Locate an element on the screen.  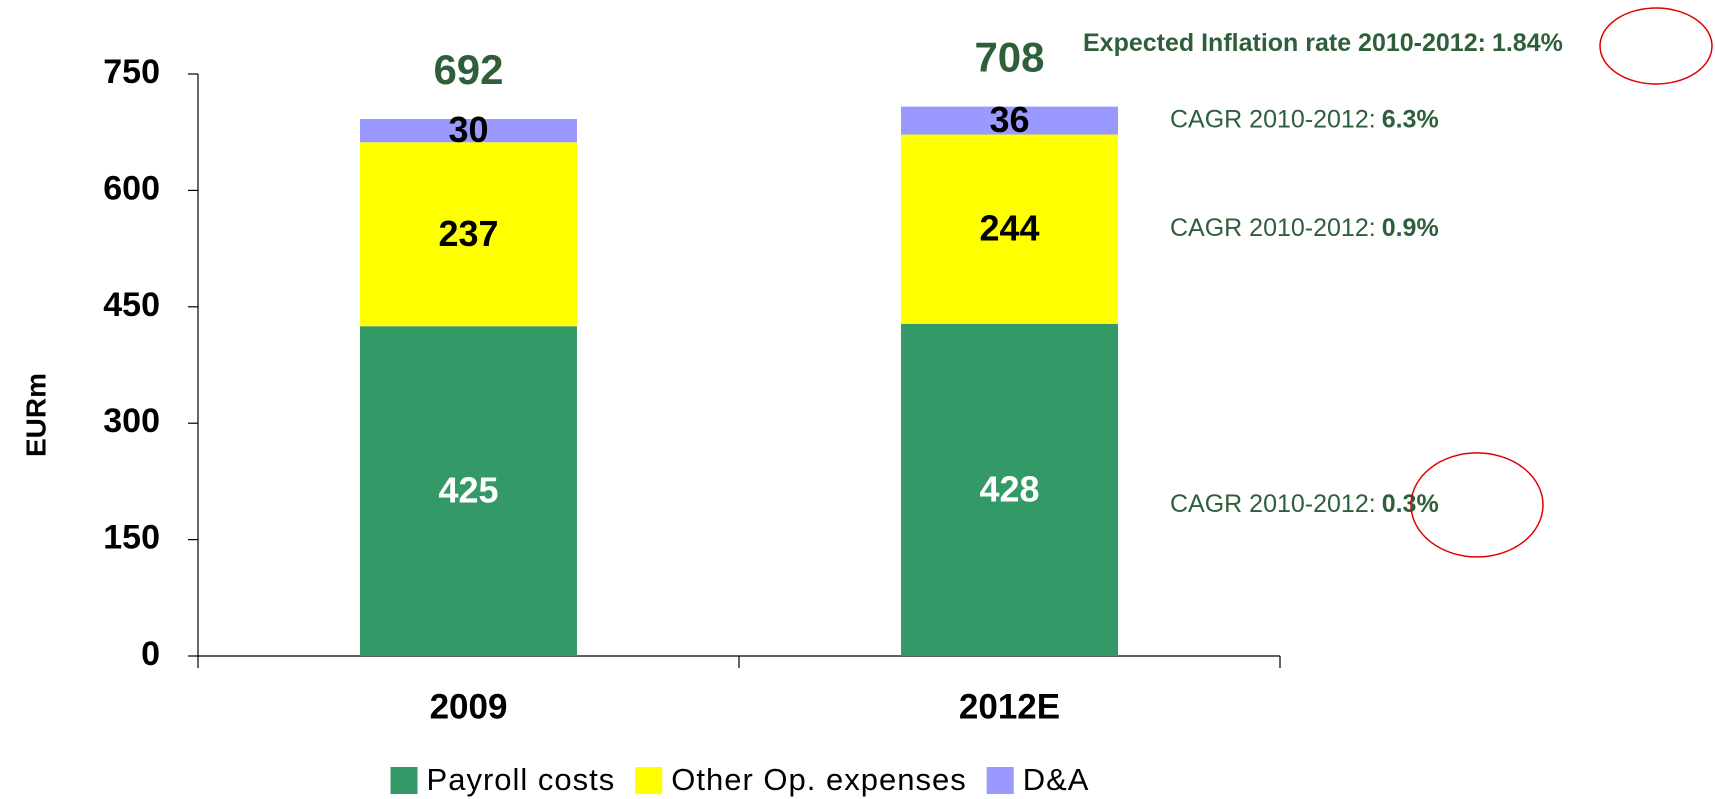
data-label: 30 is located at coordinates (468, 129).